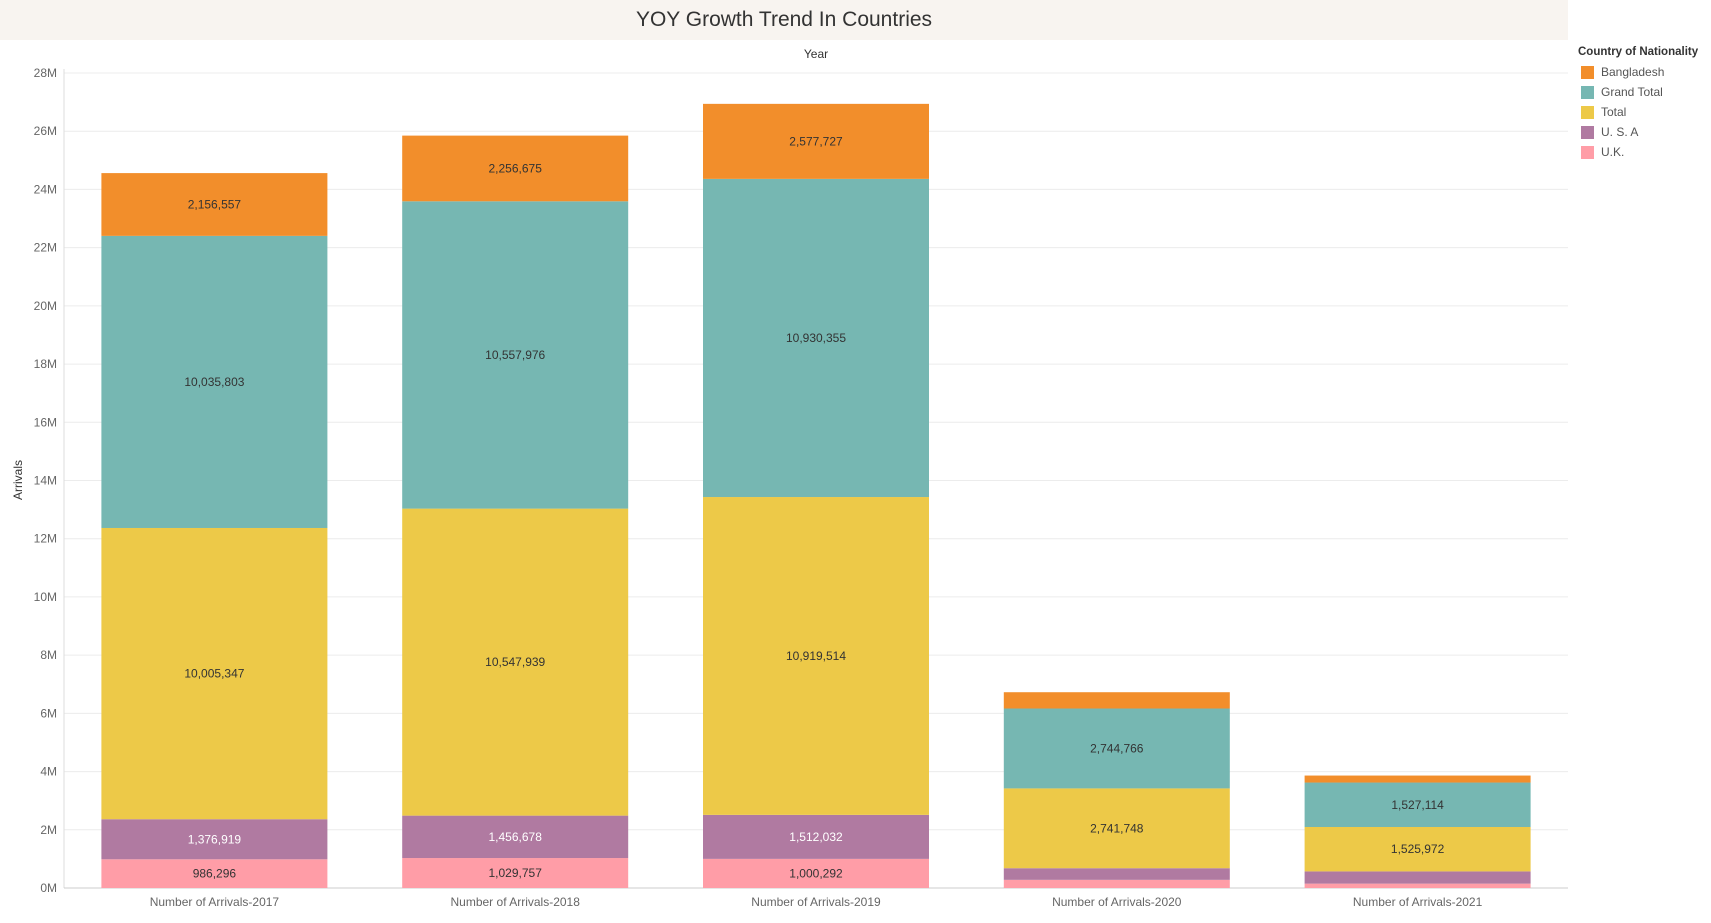 The height and width of the screenshot is (923, 1711). What do you see at coordinates (1638, 52) in the screenshot?
I see `legend-title: Country of Nationality` at bounding box center [1638, 52].